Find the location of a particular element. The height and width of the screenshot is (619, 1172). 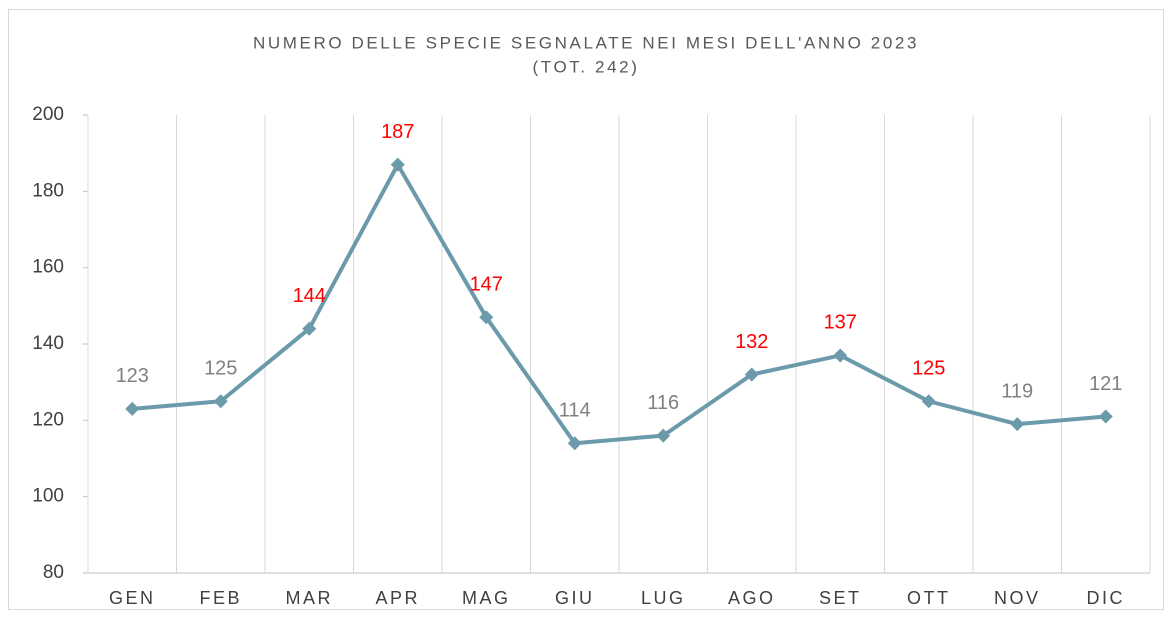

data-label: 144 is located at coordinates (309, 296).